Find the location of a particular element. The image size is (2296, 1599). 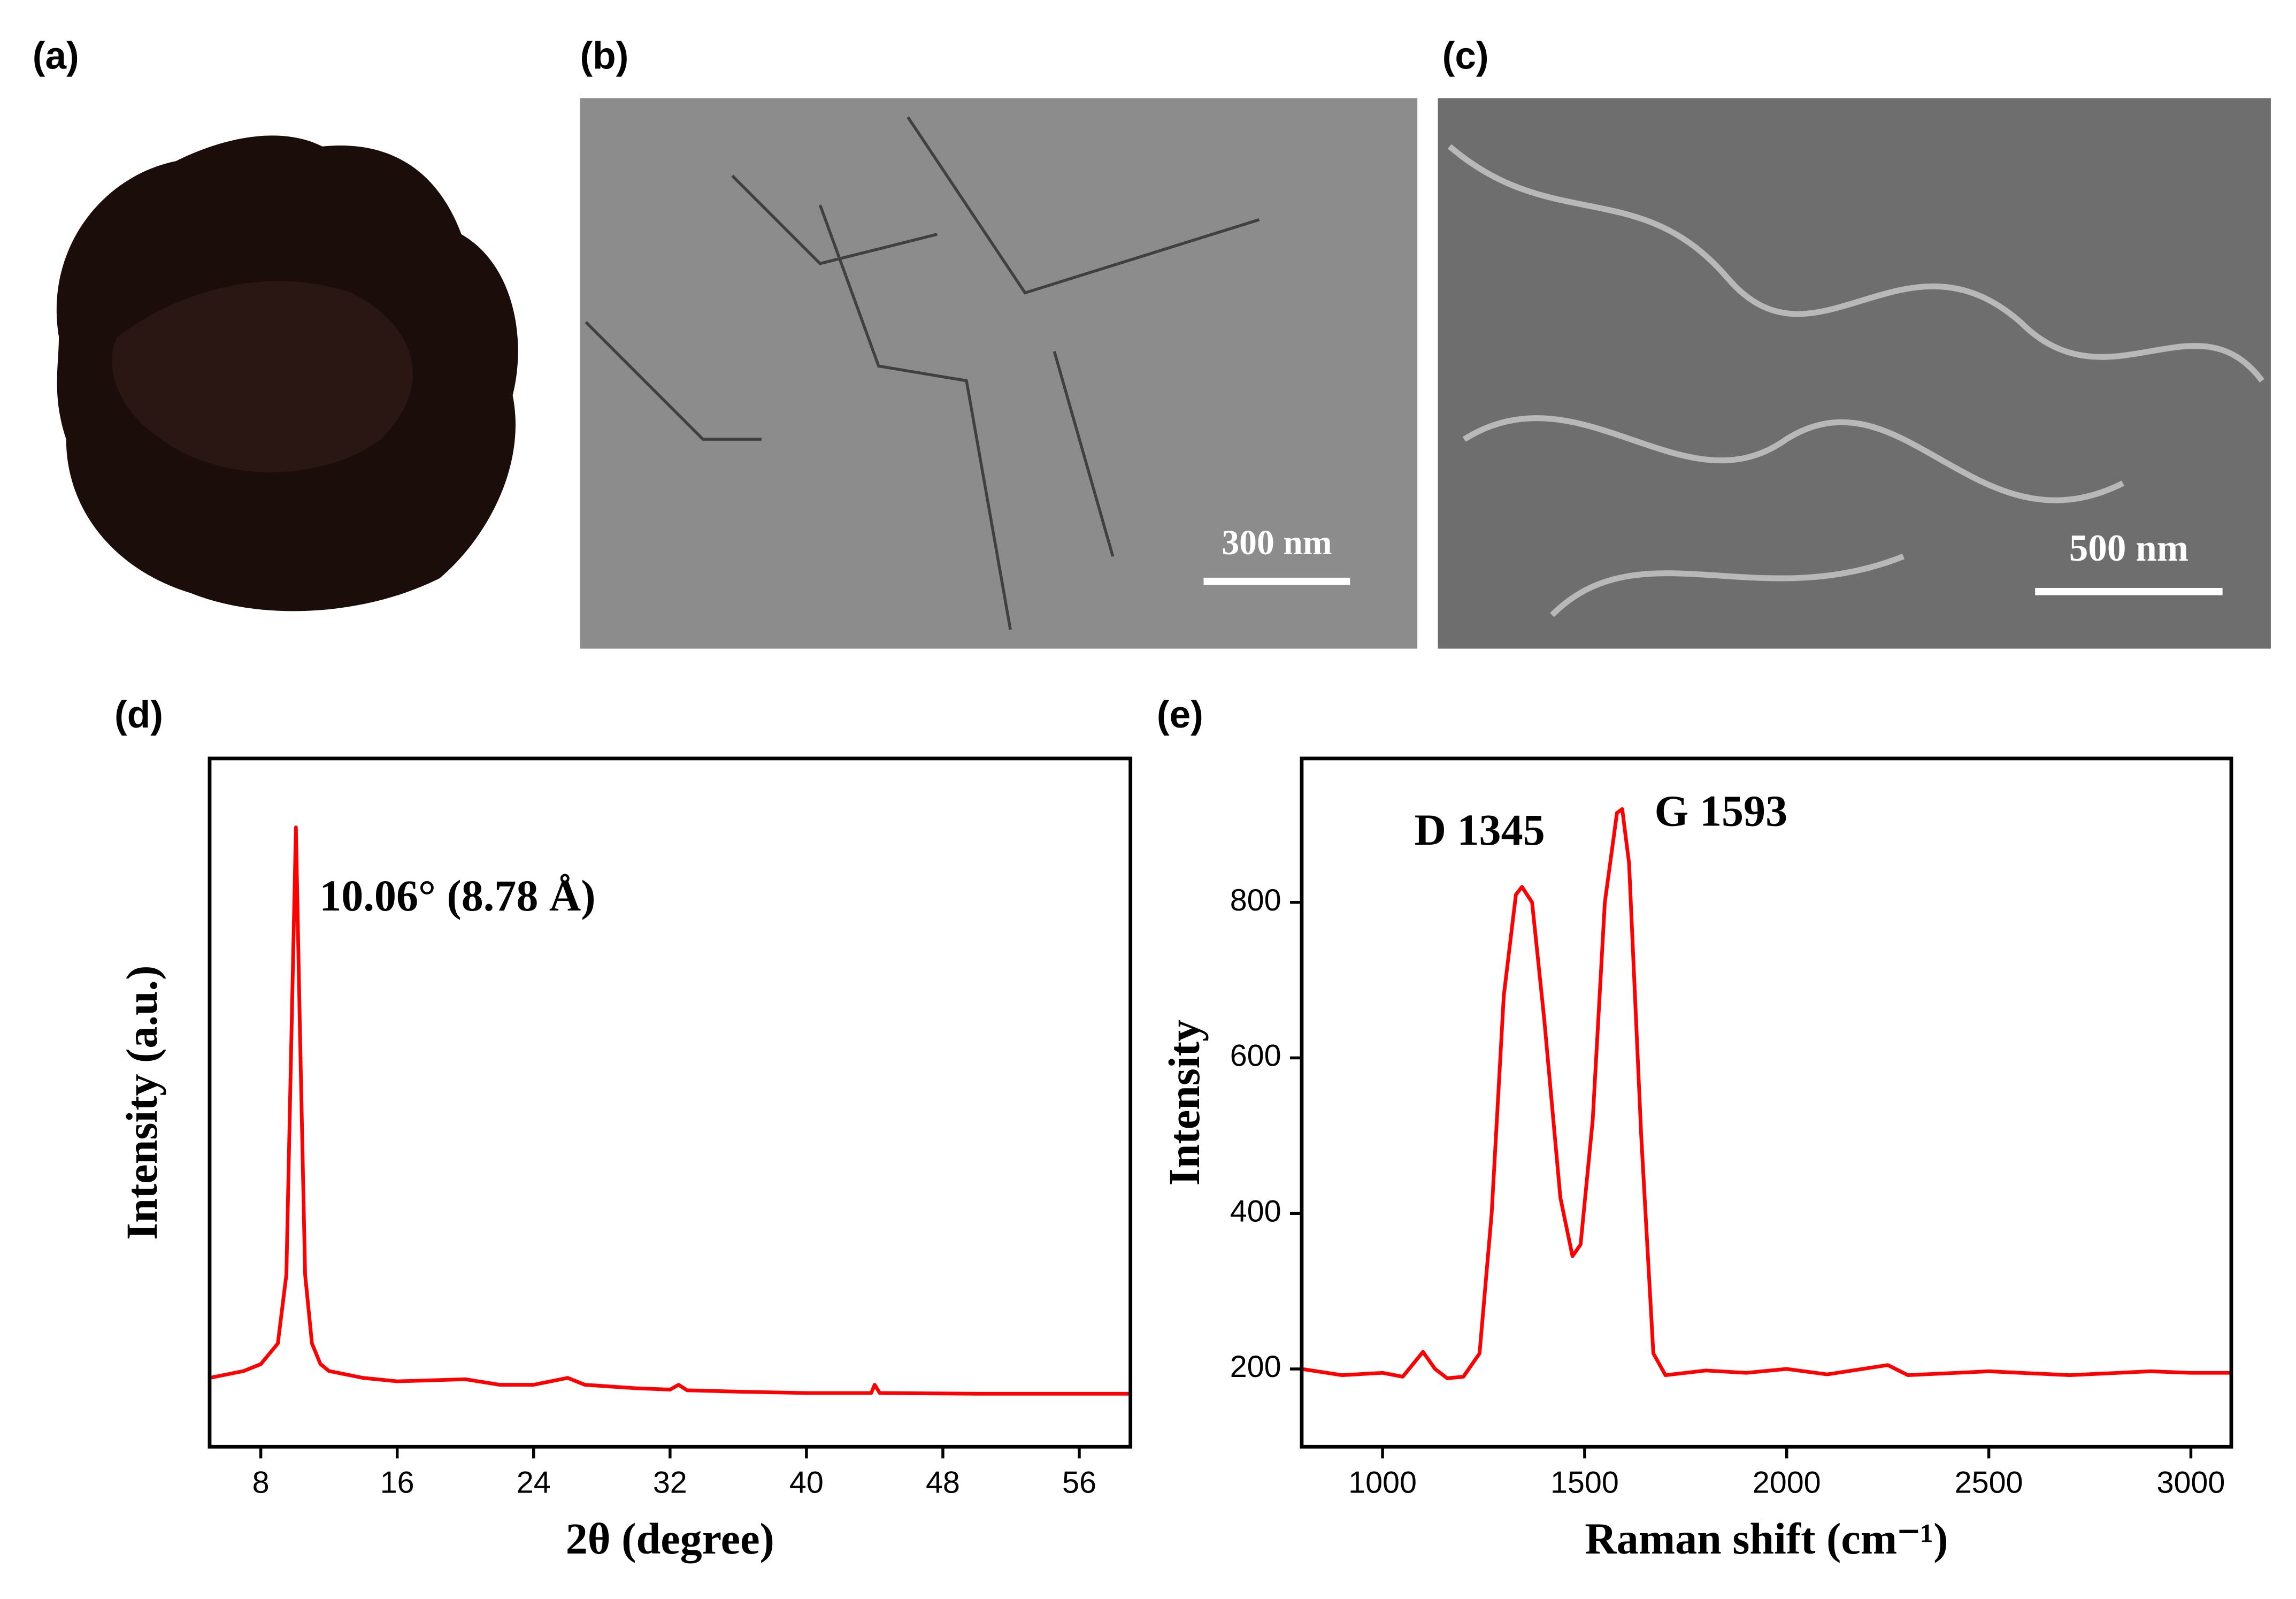

y-axis-label: Intensity is located at coordinates (1184, 1102).